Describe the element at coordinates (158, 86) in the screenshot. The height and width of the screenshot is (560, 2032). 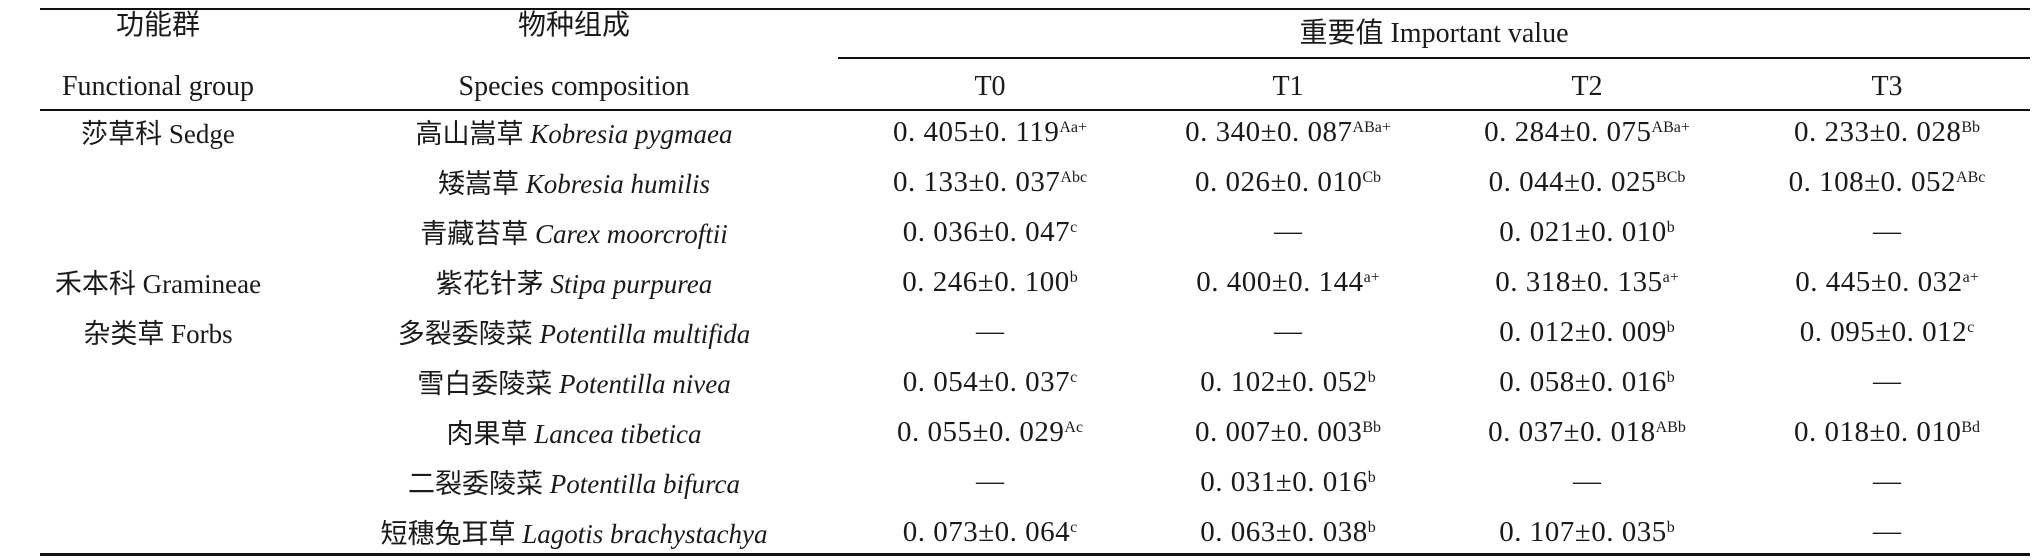
I see `header-group-en: Functional group` at that location.